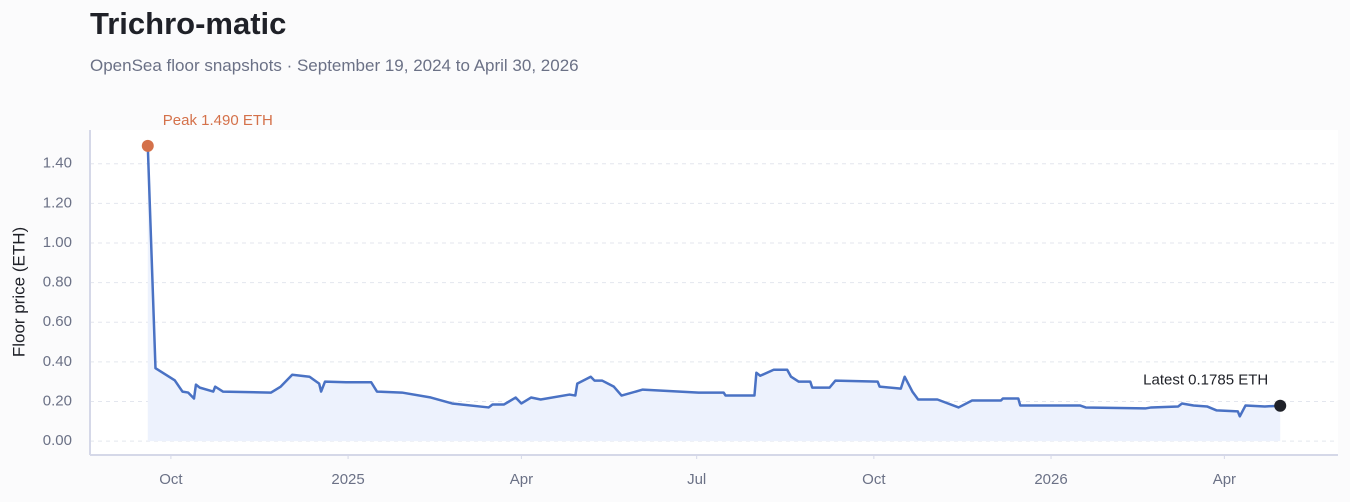  I want to click on y-tick-label: 0.80, so click(57, 282).